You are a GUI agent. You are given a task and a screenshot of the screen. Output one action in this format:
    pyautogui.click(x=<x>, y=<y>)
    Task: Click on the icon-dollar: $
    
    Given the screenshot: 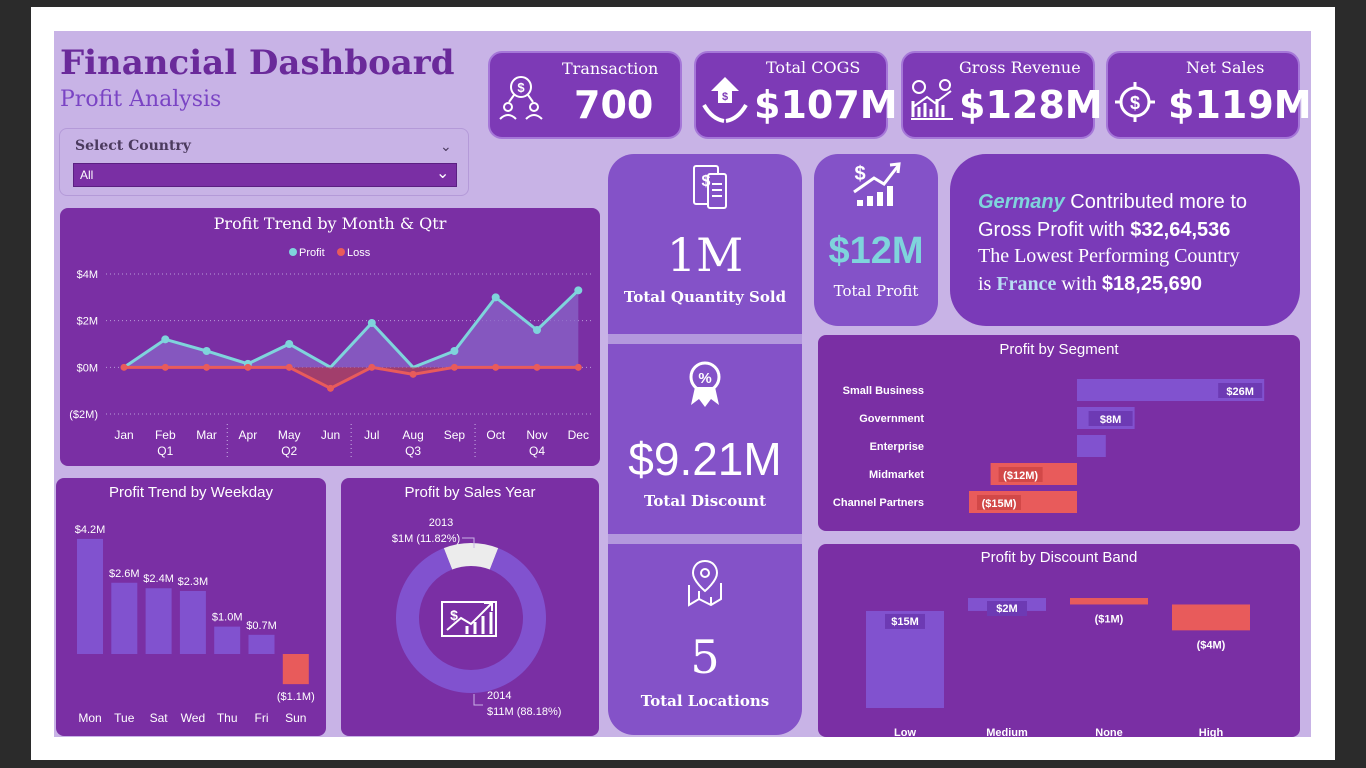 What is the action you would take?
    pyautogui.click(x=454, y=615)
    